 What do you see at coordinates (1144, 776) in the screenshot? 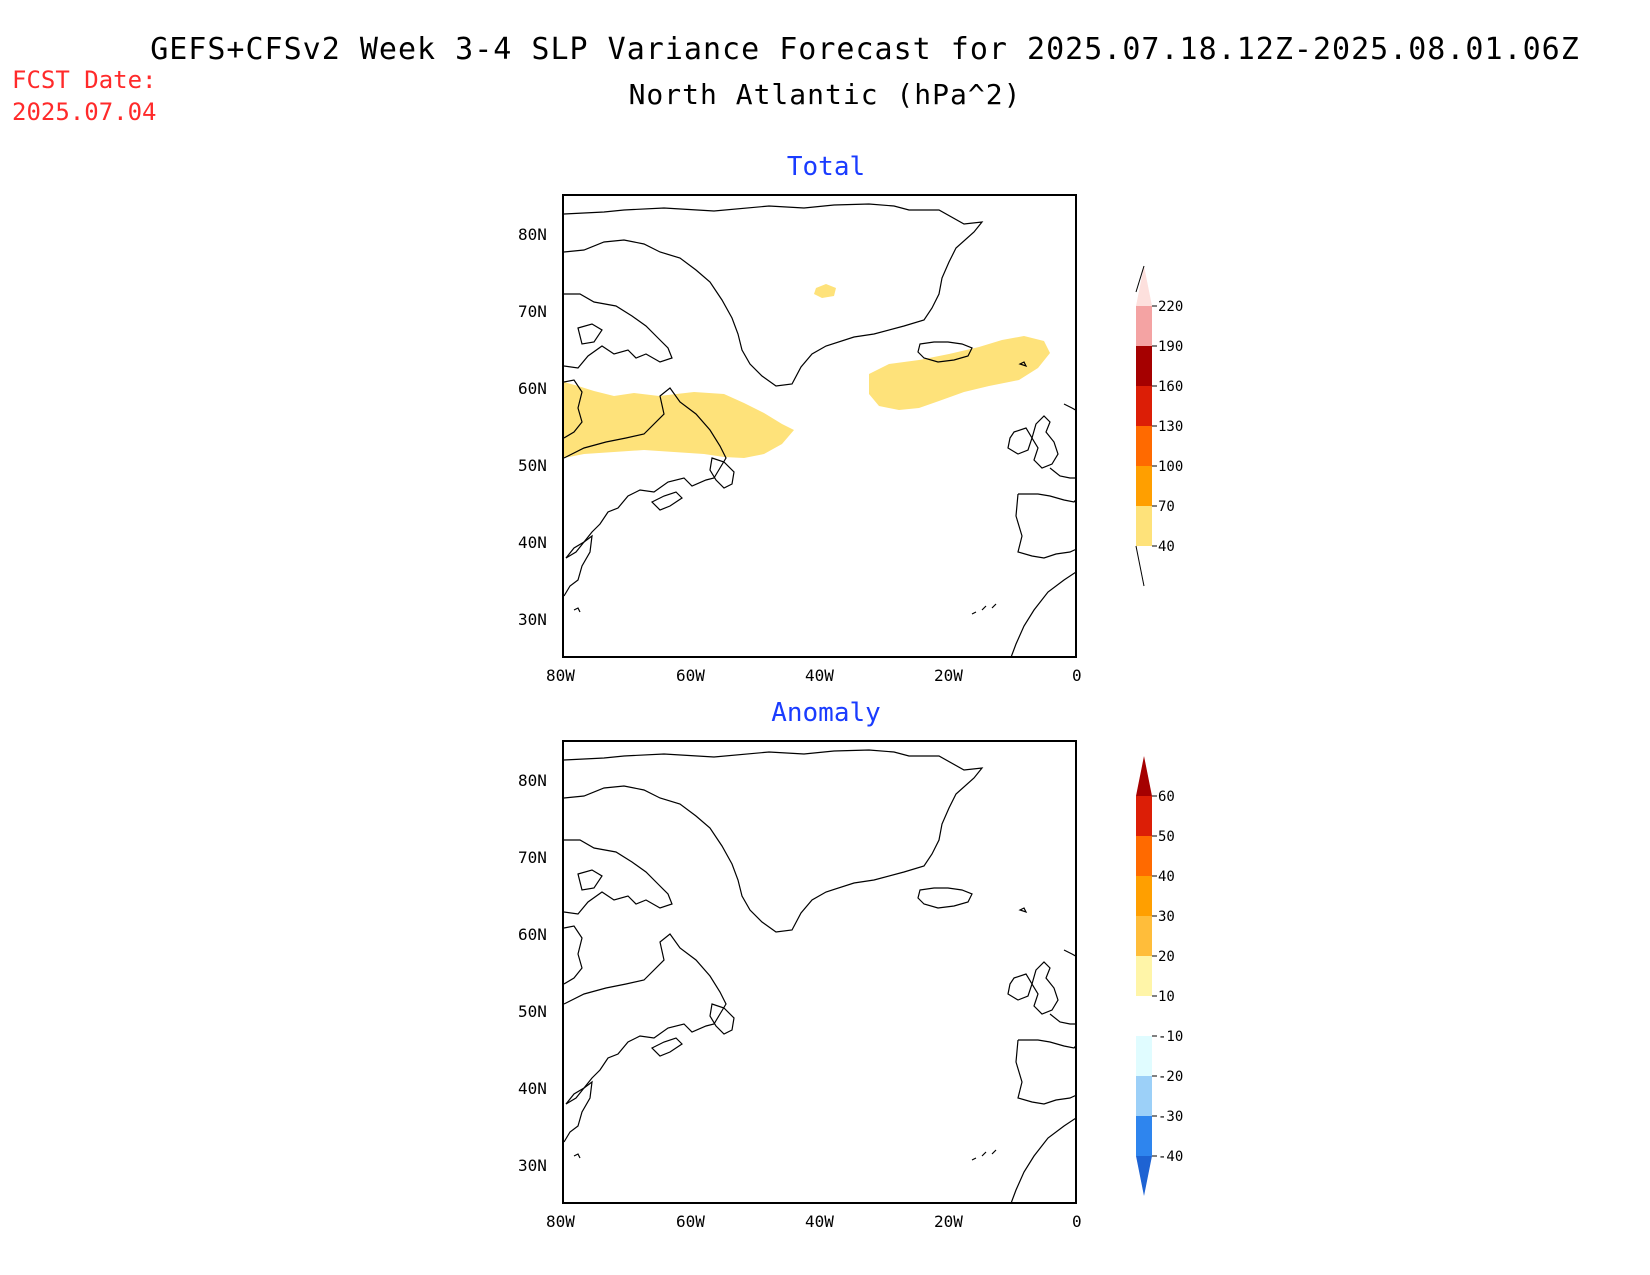
I see `colorbar-top-triangle` at bounding box center [1144, 776].